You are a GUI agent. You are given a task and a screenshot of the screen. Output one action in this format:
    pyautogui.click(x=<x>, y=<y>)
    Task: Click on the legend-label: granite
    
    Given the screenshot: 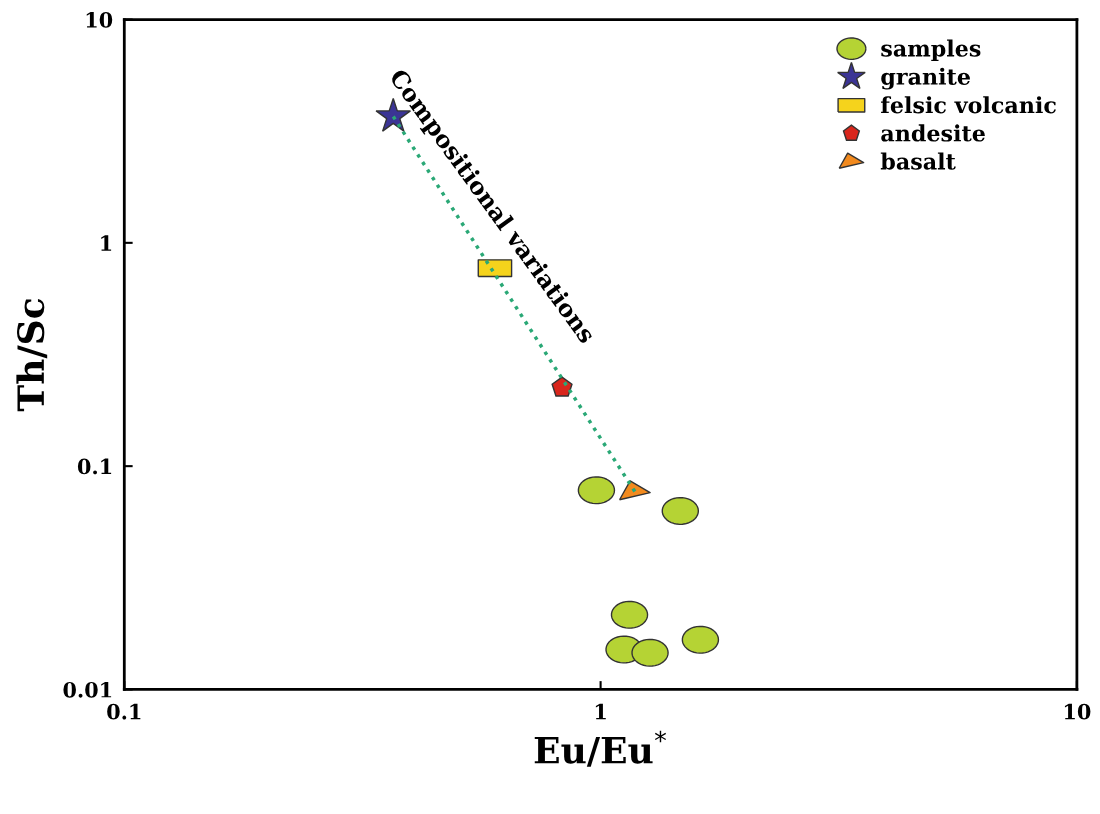 What is the action you would take?
    pyautogui.click(x=925, y=78)
    